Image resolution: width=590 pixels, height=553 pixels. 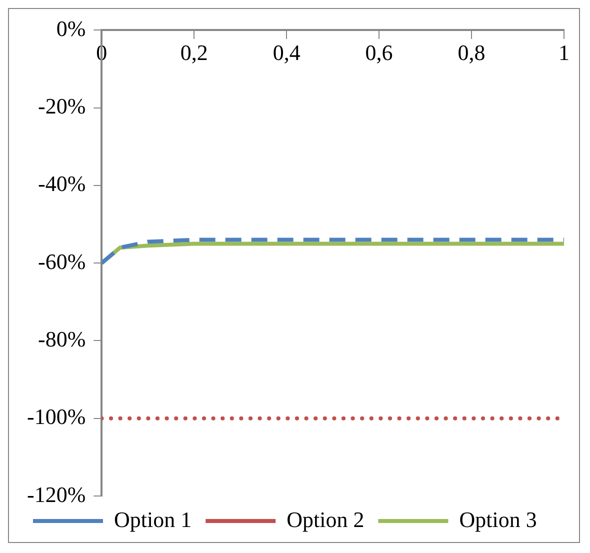 What do you see at coordinates (62, 339) in the screenshot?
I see `y-tick-label: -80%` at bounding box center [62, 339].